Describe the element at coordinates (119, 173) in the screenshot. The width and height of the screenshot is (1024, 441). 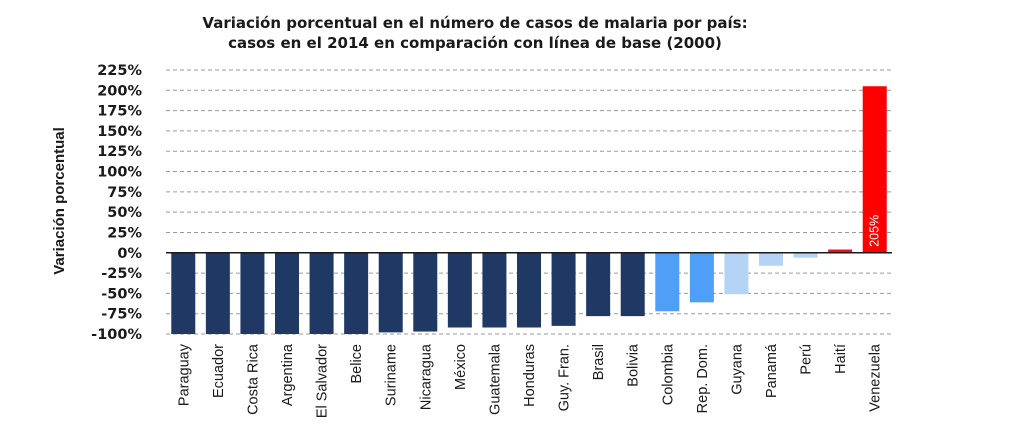
I see `y-tick-label: 100%` at that location.